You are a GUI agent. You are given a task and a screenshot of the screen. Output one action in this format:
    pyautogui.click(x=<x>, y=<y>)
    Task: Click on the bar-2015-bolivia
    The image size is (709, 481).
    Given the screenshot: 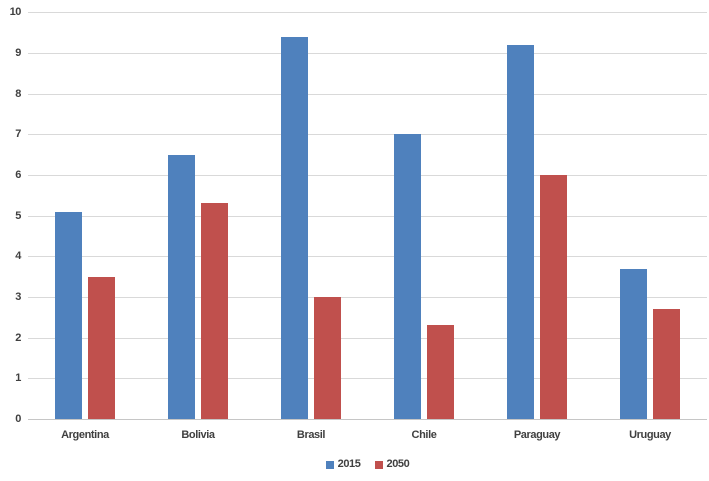 What is the action you would take?
    pyautogui.click(x=181, y=287)
    